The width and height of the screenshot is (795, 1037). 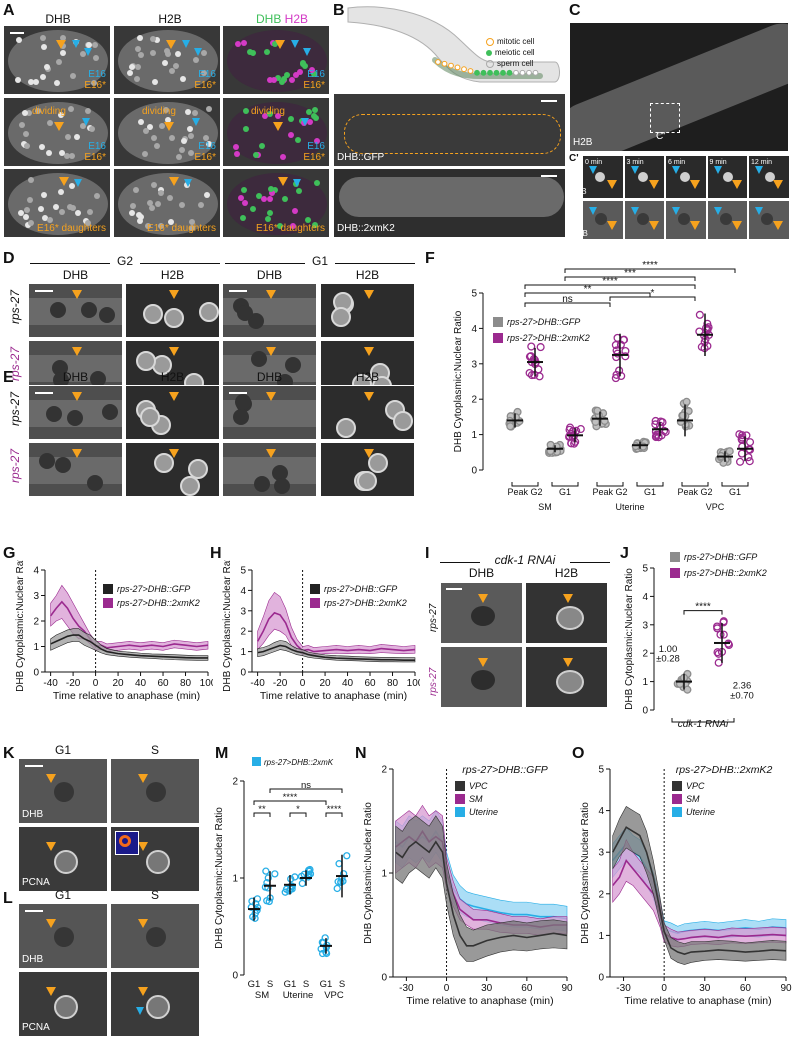 What do you see at coordinates (735, 492) in the screenshot?
I see `x-category-label: G1` at bounding box center [735, 492].